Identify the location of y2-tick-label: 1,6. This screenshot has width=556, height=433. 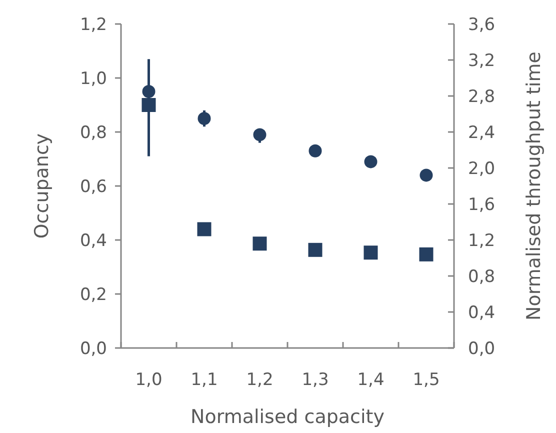
(482, 204).